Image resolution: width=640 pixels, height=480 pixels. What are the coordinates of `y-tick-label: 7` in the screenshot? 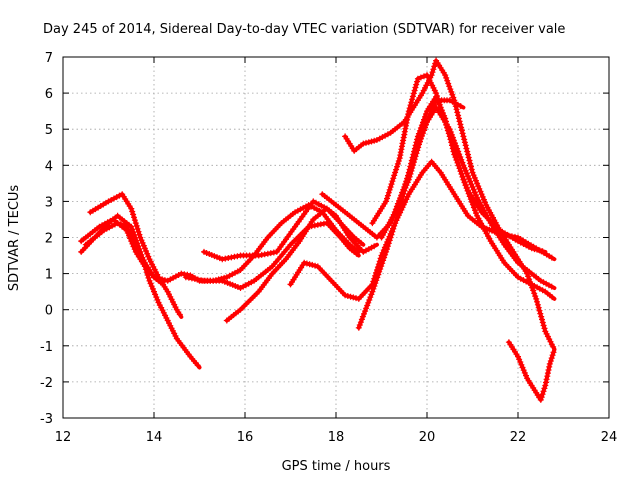 It's located at (49, 58).